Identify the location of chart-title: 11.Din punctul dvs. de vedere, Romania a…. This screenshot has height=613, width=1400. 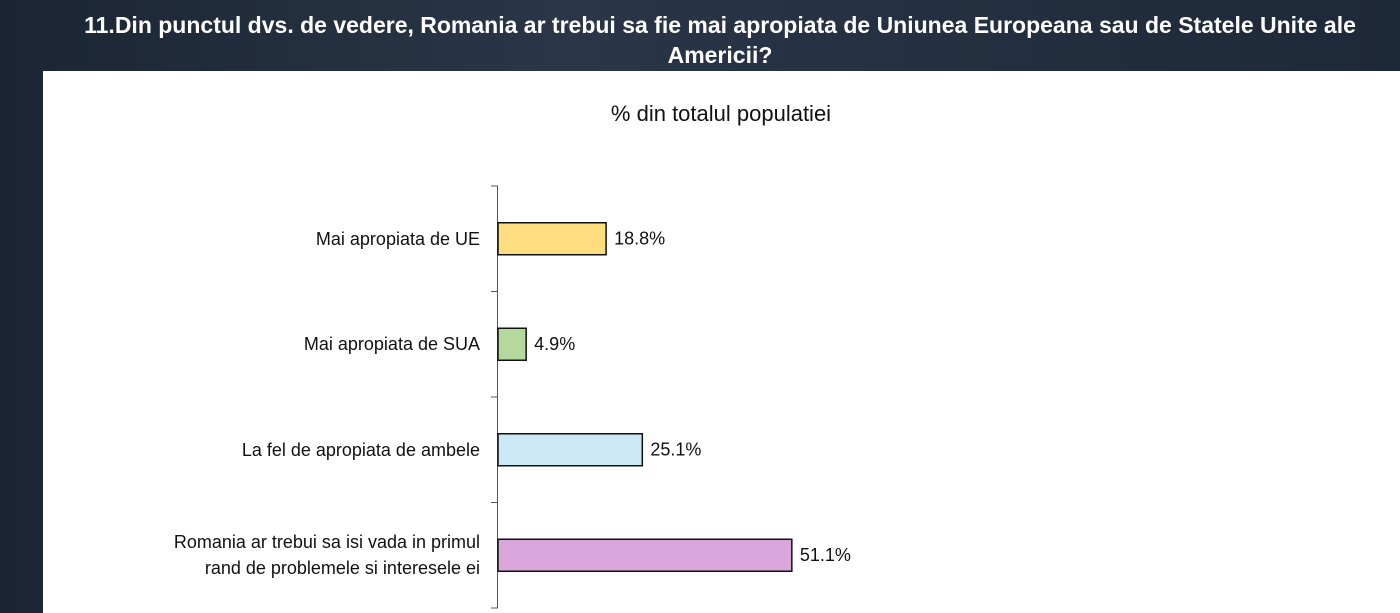
(720, 40).